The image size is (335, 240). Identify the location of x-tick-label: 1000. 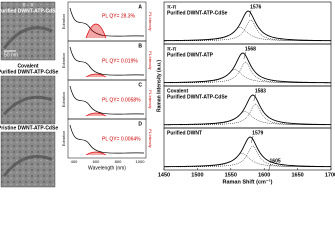
(141, 161).